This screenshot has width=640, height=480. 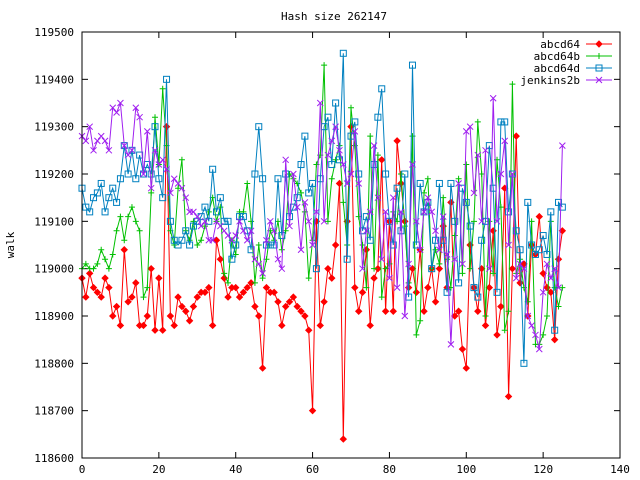 I want to click on x-tick-label: 140, so click(x=620, y=469).